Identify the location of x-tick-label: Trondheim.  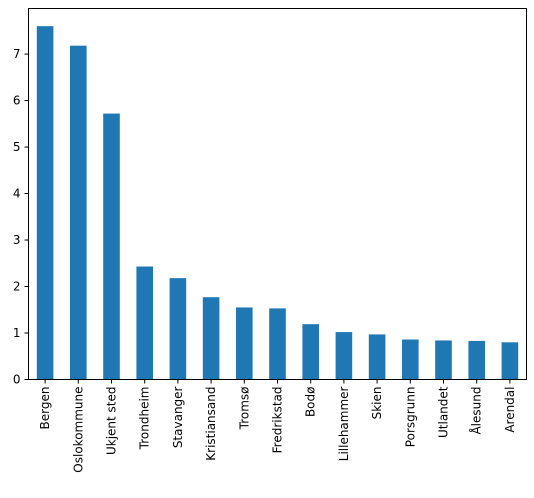
(145, 419).